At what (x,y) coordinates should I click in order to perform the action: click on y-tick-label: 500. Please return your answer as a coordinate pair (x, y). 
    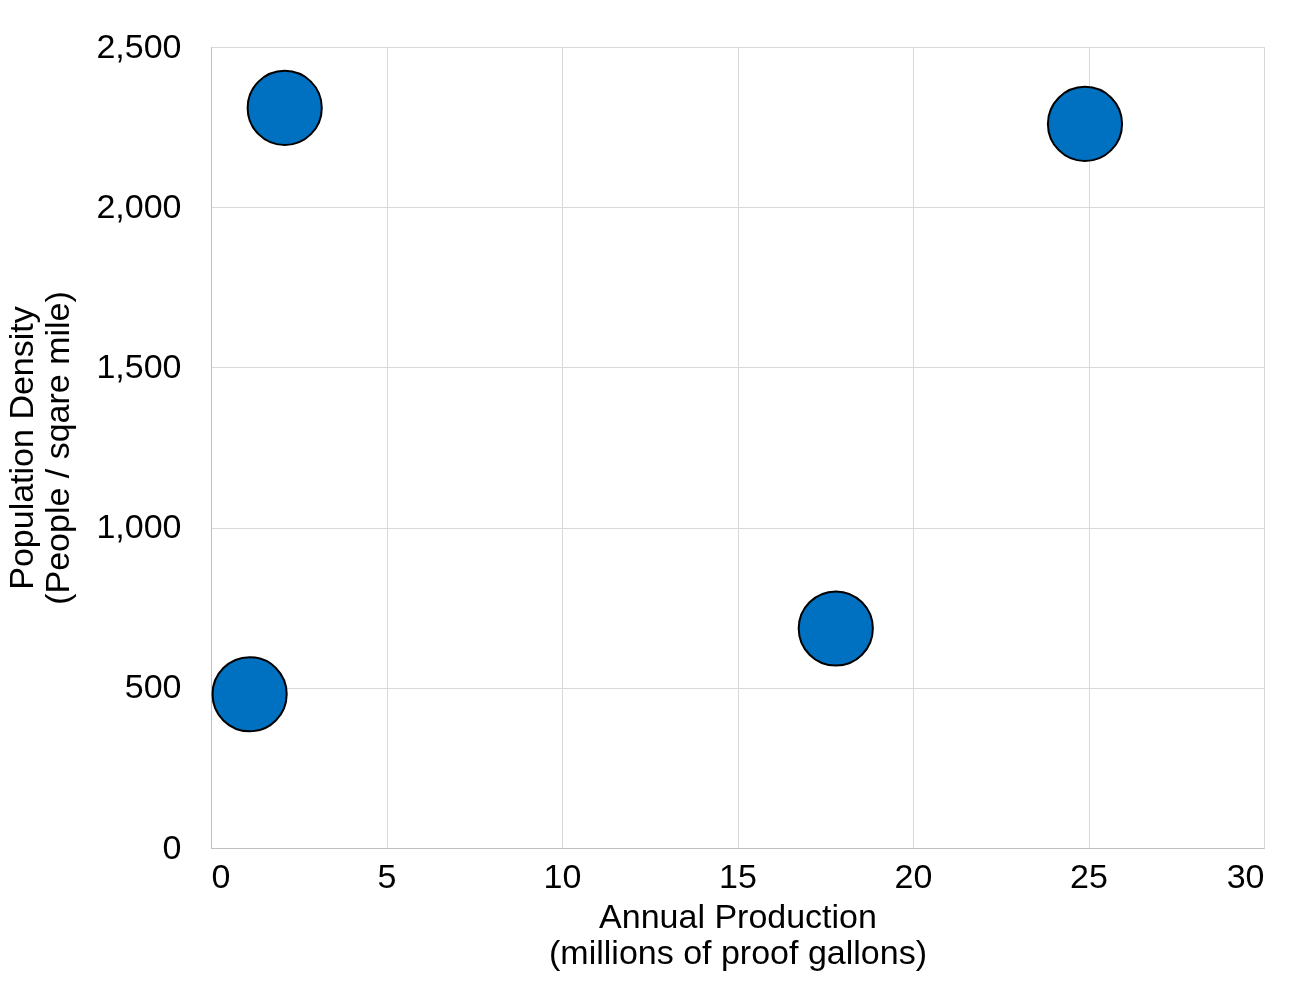
    Looking at the image, I should click on (153, 686).